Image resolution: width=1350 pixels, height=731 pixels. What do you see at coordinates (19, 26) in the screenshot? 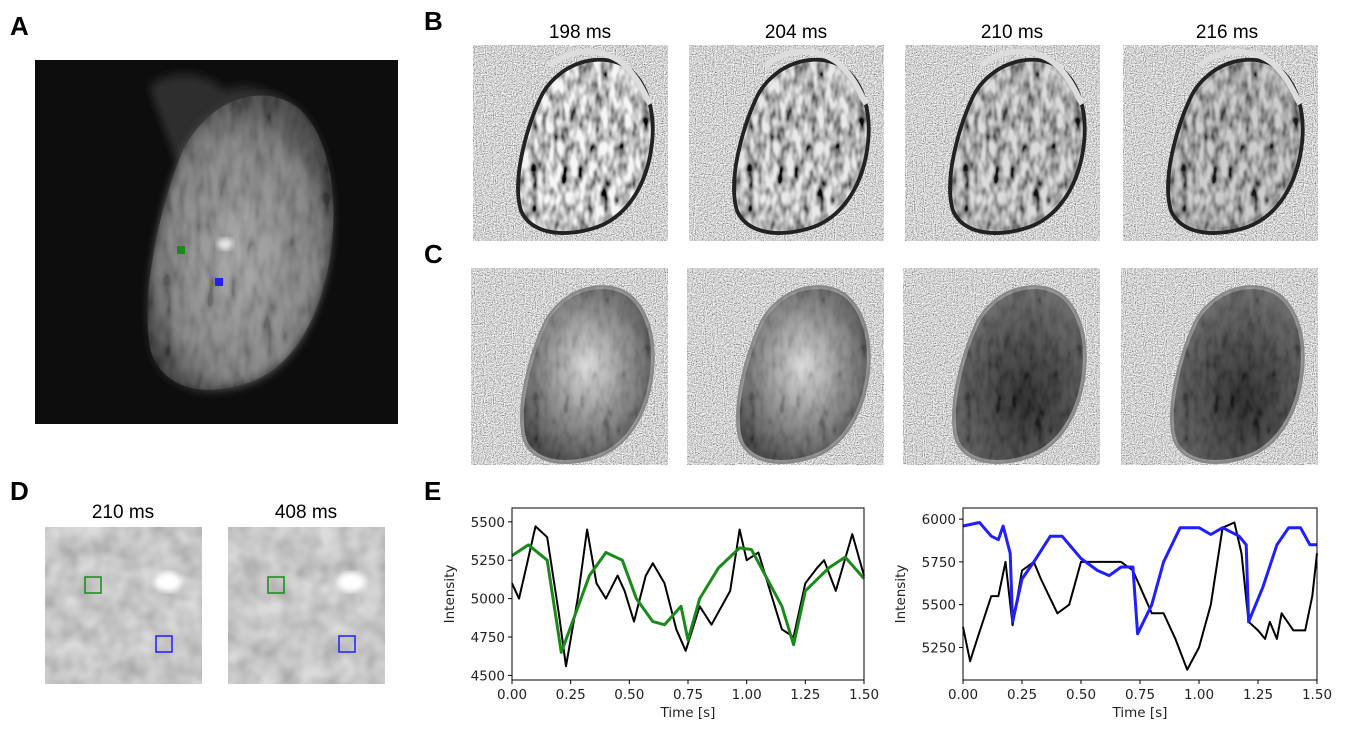
I see `panel-label: A` at bounding box center [19, 26].